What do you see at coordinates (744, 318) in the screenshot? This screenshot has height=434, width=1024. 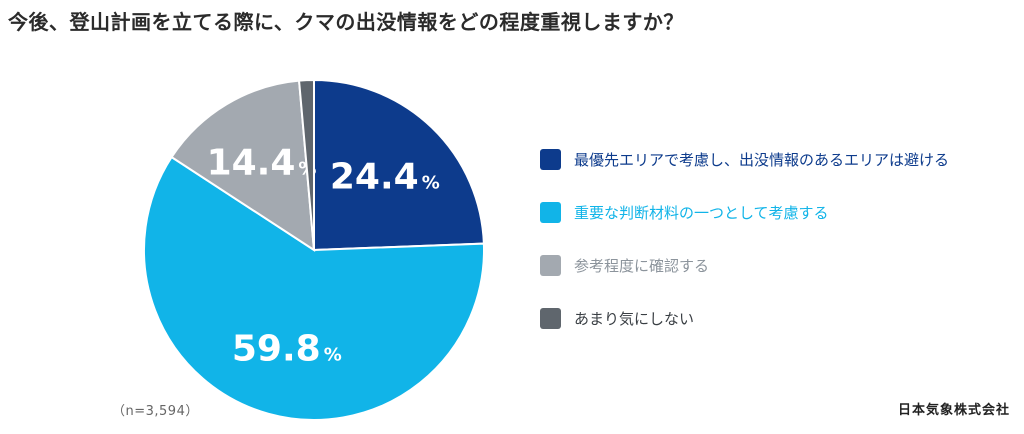 I see `legend-item-3: あまり気にしない` at bounding box center [744, 318].